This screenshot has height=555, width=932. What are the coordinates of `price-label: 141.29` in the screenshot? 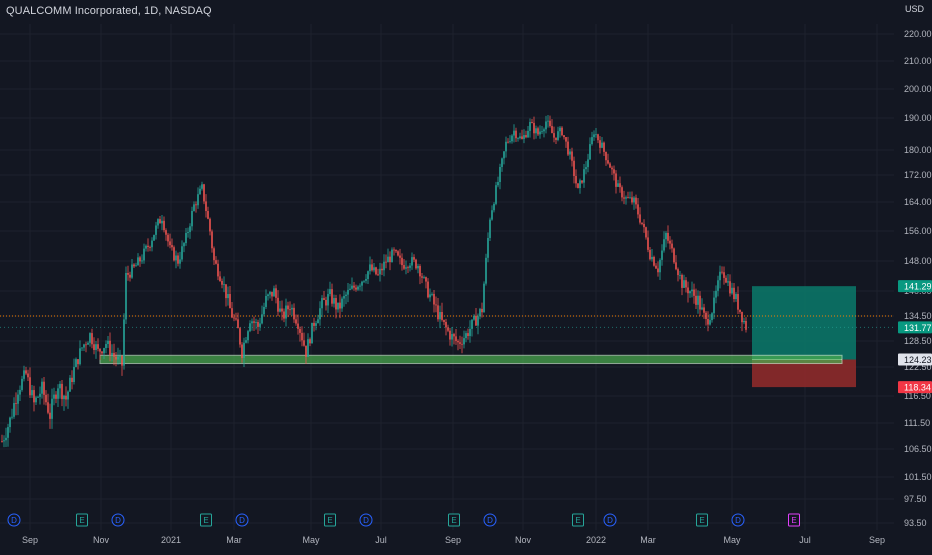 It's located at (918, 287).